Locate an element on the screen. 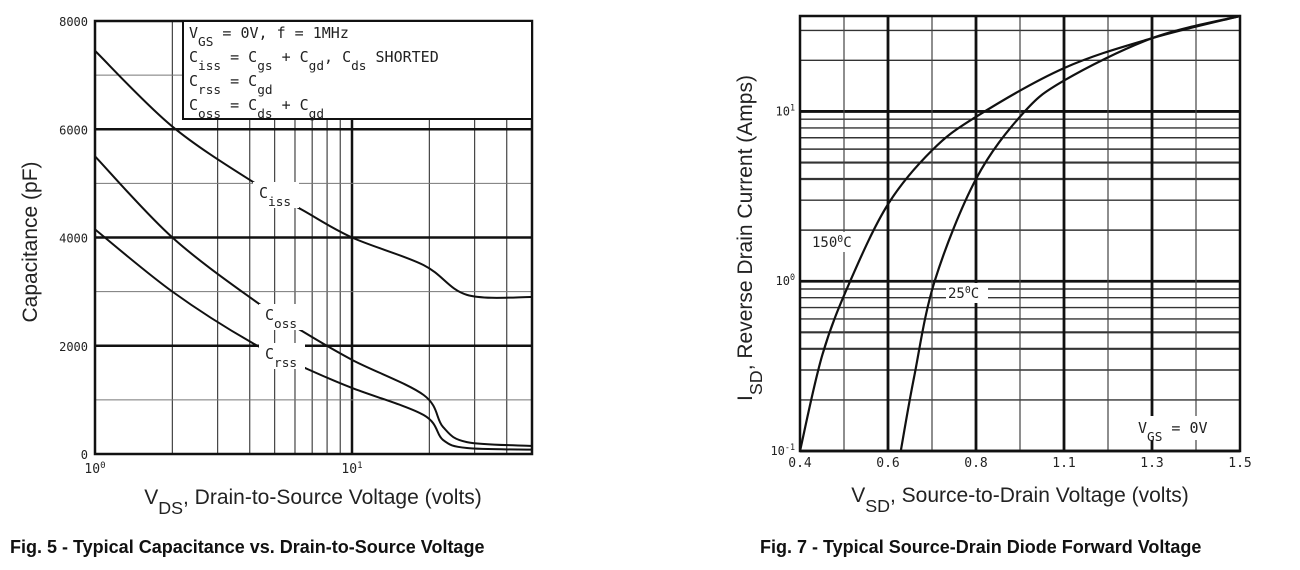 The width and height of the screenshot is (1300, 570). series-label-ciss: Ciss is located at coordinates (275, 197).